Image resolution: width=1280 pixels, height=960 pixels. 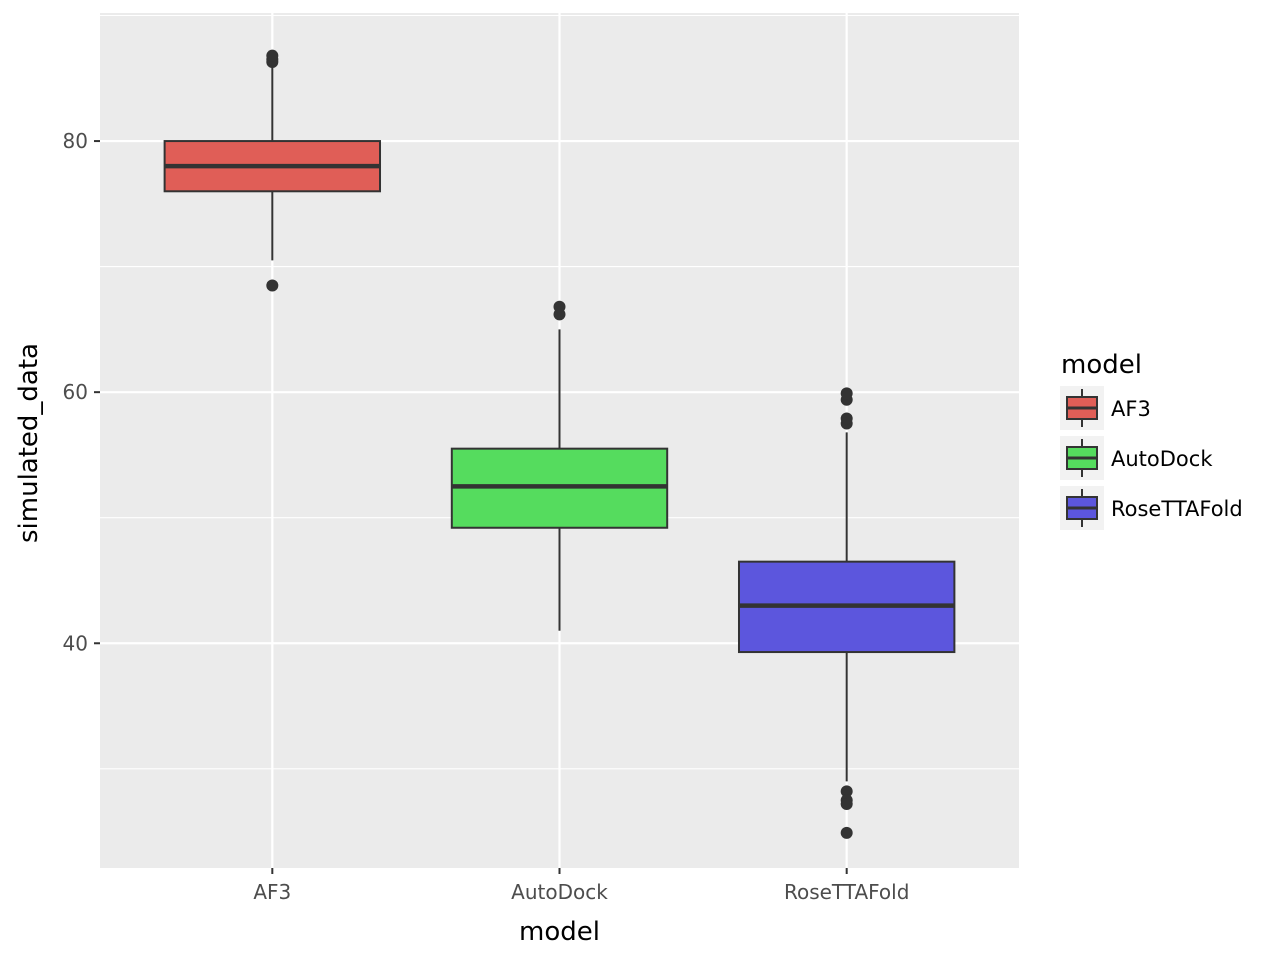 What do you see at coordinates (559, 465) in the screenshot?
I see `box-autodock` at bounding box center [559, 465].